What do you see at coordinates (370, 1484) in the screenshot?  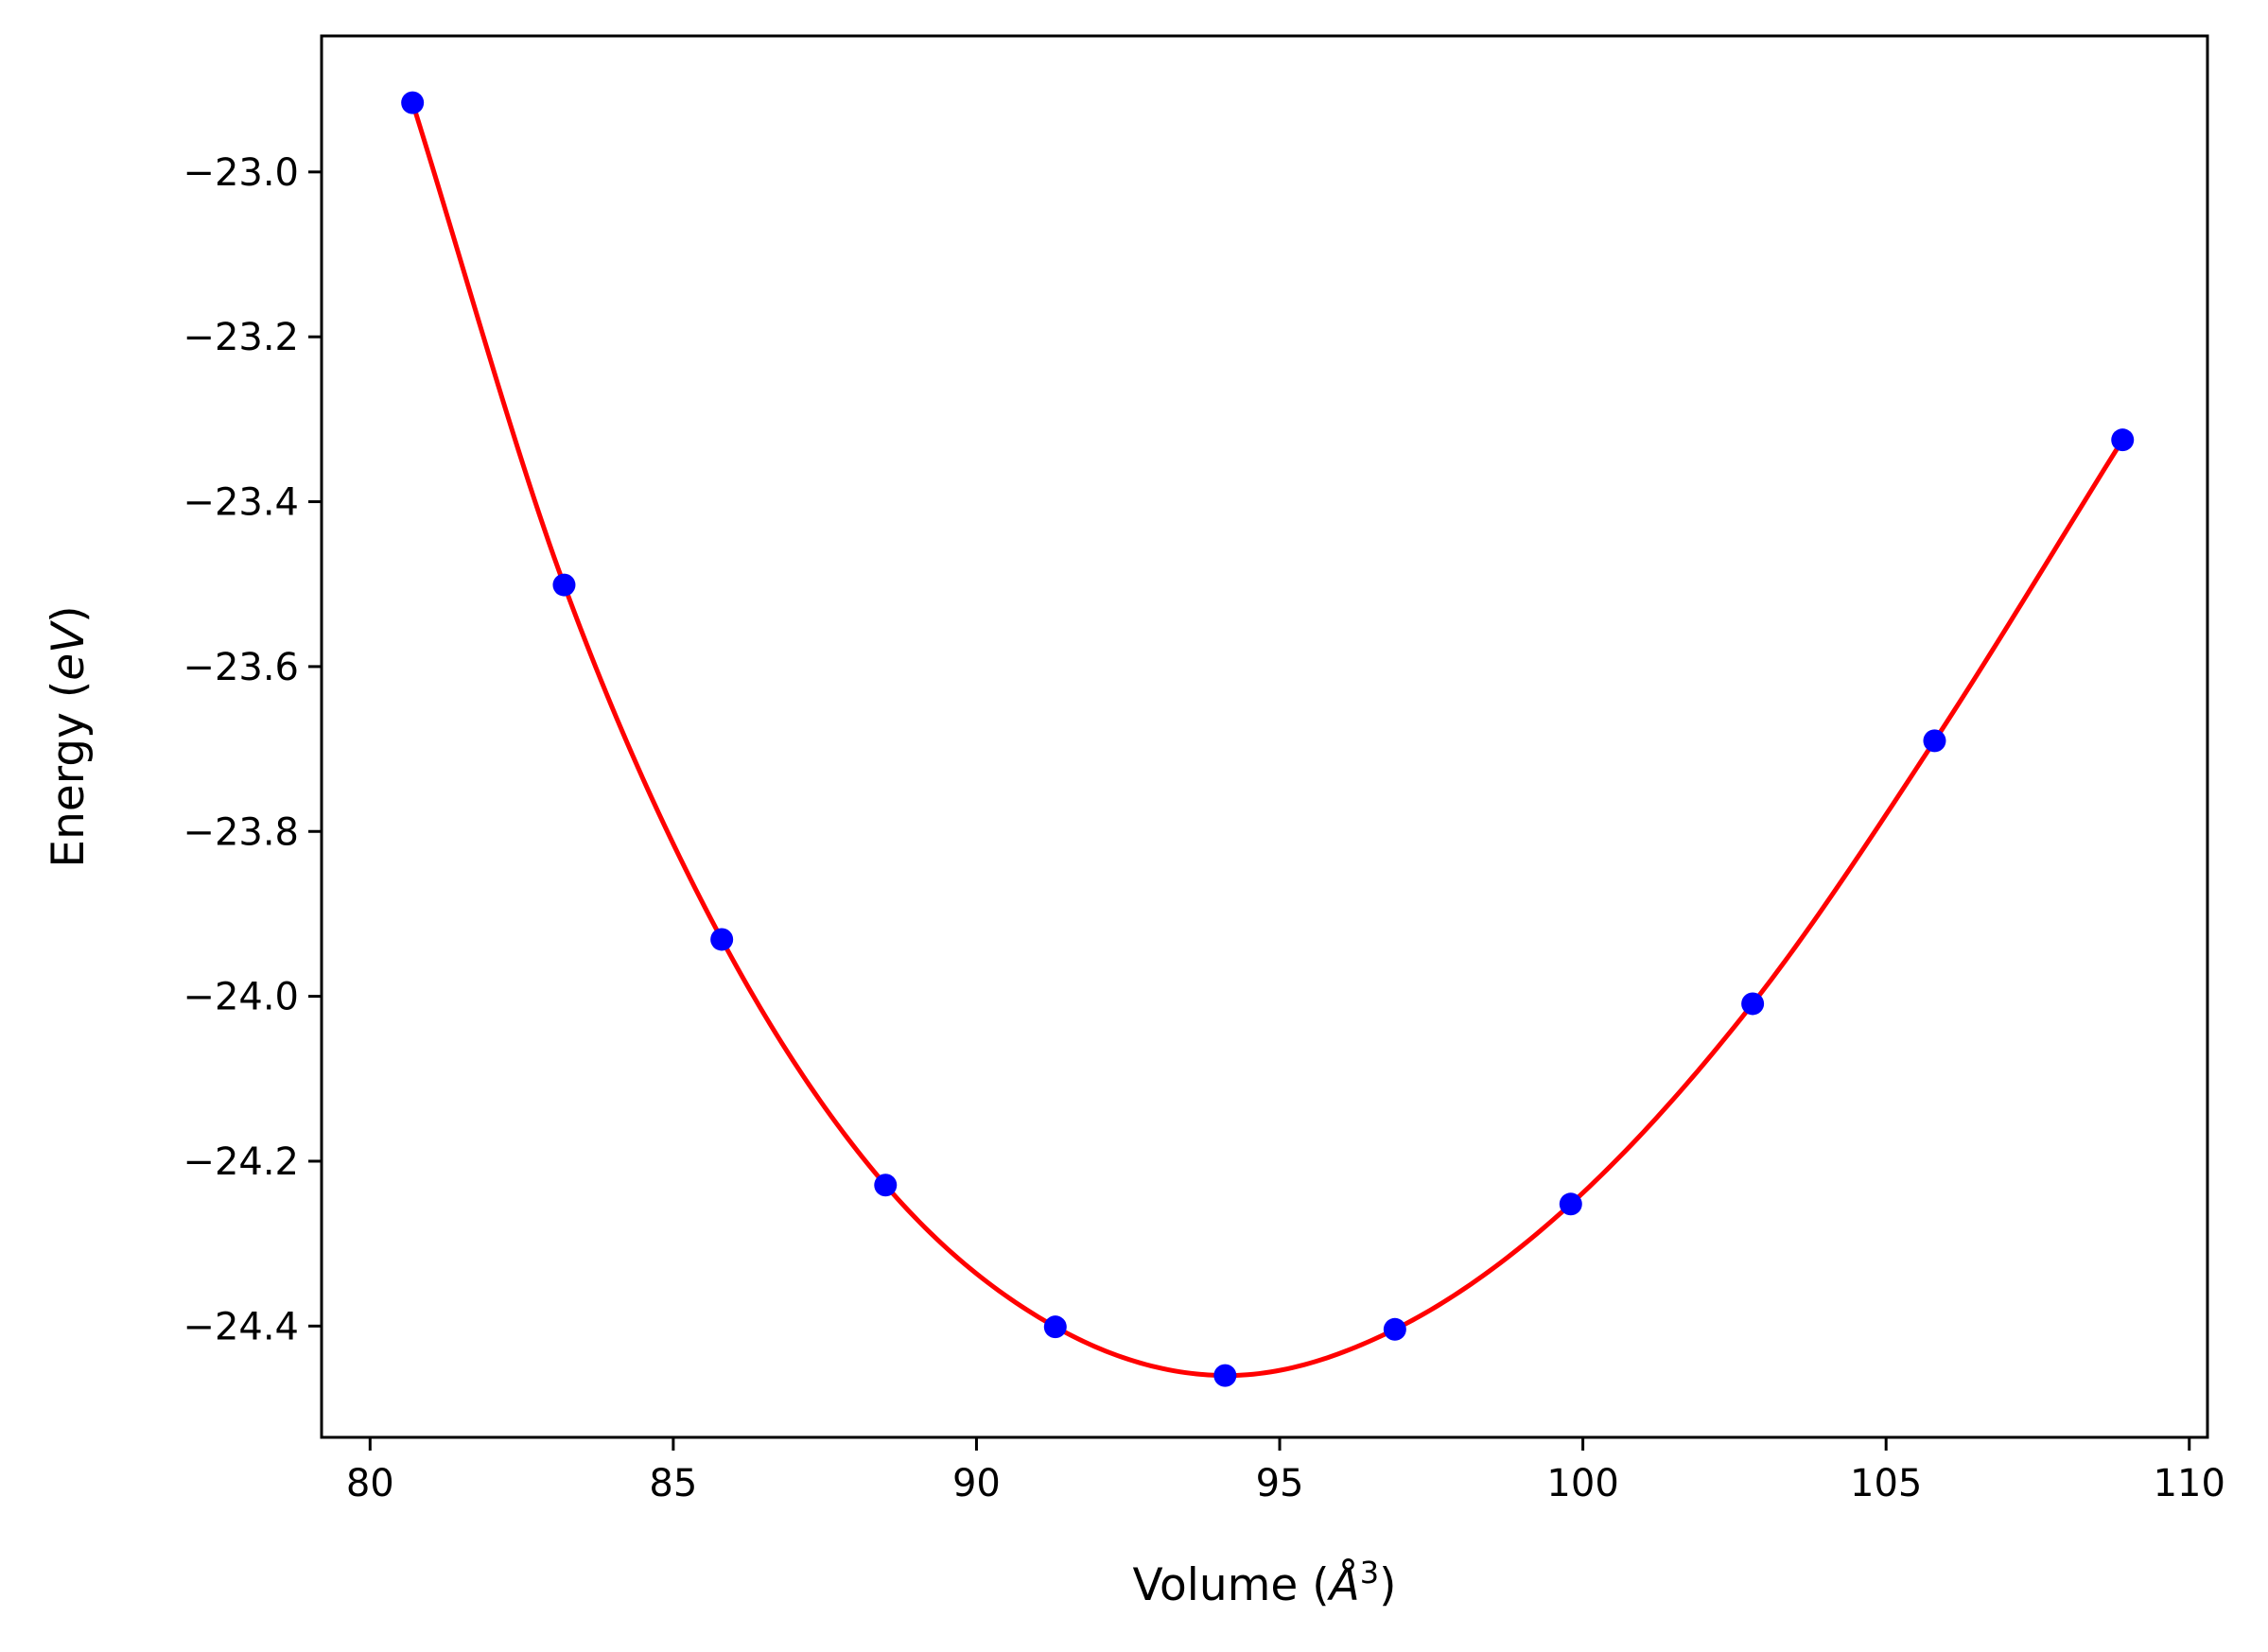 I see `x-tick-label: 80` at bounding box center [370, 1484].